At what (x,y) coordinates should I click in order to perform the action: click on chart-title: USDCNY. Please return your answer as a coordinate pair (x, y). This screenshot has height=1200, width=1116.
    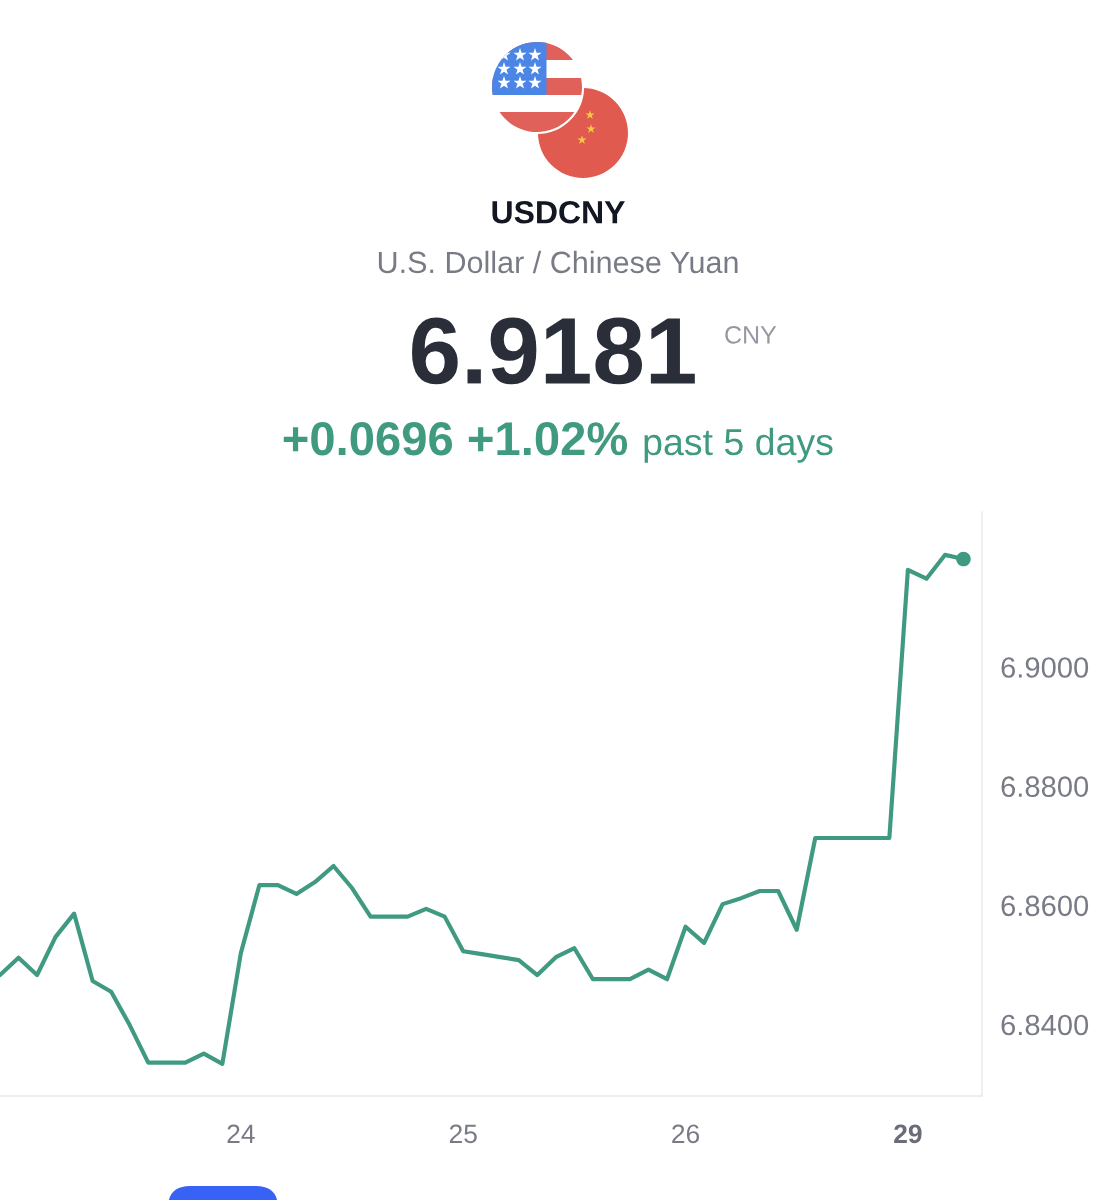
    Looking at the image, I should click on (558, 212).